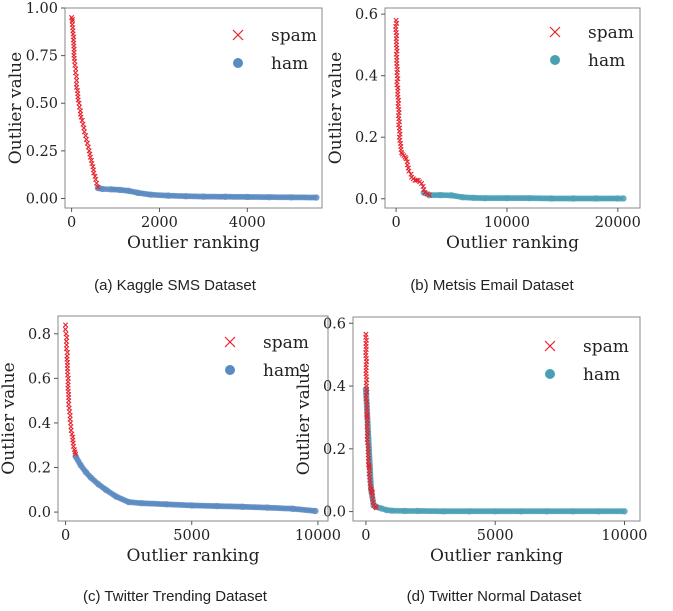  Describe the element at coordinates (618, 223) in the screenshot. I see `x-tick-label: 20000` at that location.